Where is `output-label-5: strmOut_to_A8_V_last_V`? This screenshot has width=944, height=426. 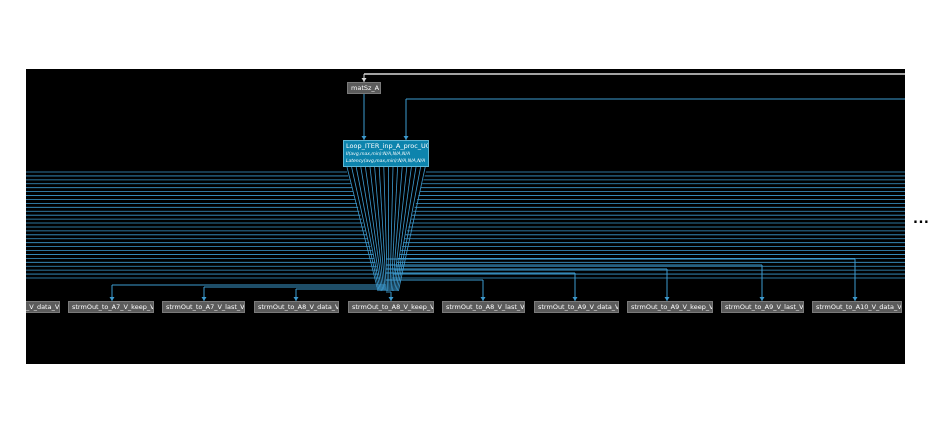 output-label-5: strmOut_to_A8_V_last_V is located at coordinates (485, 307).